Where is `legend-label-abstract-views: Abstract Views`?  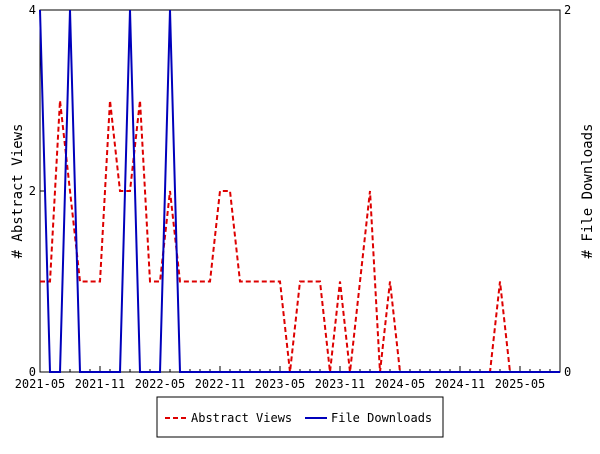 legend-label-abstract-views: Abstract Views is located at coordinates (241, 418).